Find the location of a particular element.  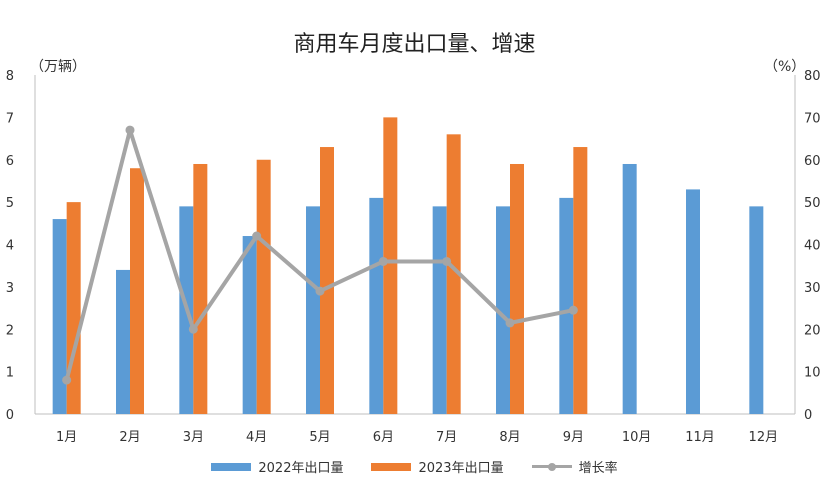

y-right-tick-label: 20 is located at coordinates (812, 330).